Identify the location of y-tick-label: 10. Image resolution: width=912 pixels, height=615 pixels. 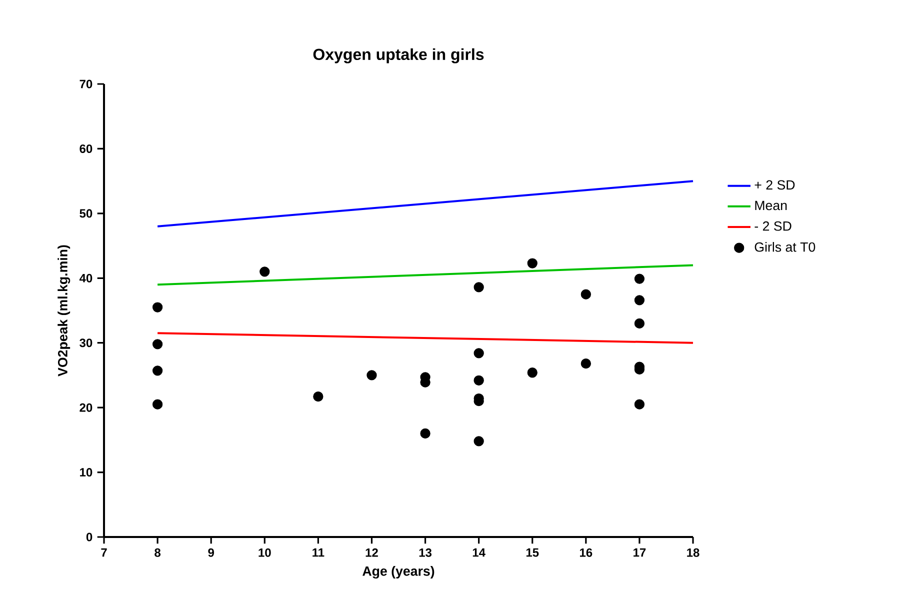
(86, 472).